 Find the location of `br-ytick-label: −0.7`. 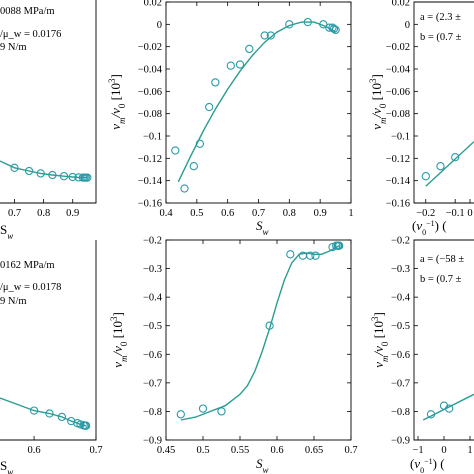

br-ytick-label: −0.7 is located at coordinates (400, 383).